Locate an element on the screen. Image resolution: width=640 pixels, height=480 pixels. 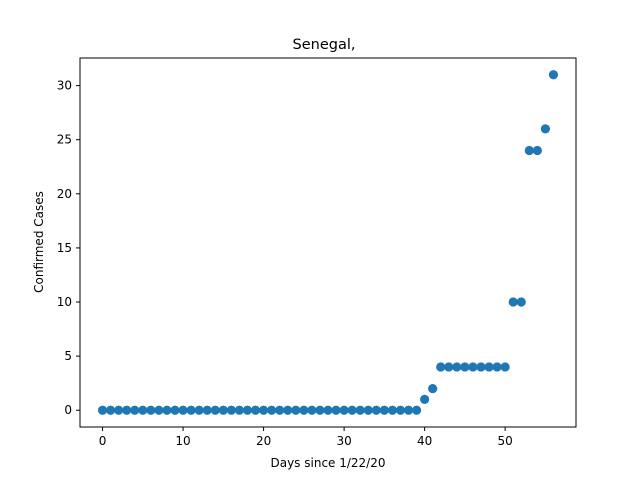
x-axis-ticks: 0 10 20 30 40 50 is located at coordinates (306, 437).